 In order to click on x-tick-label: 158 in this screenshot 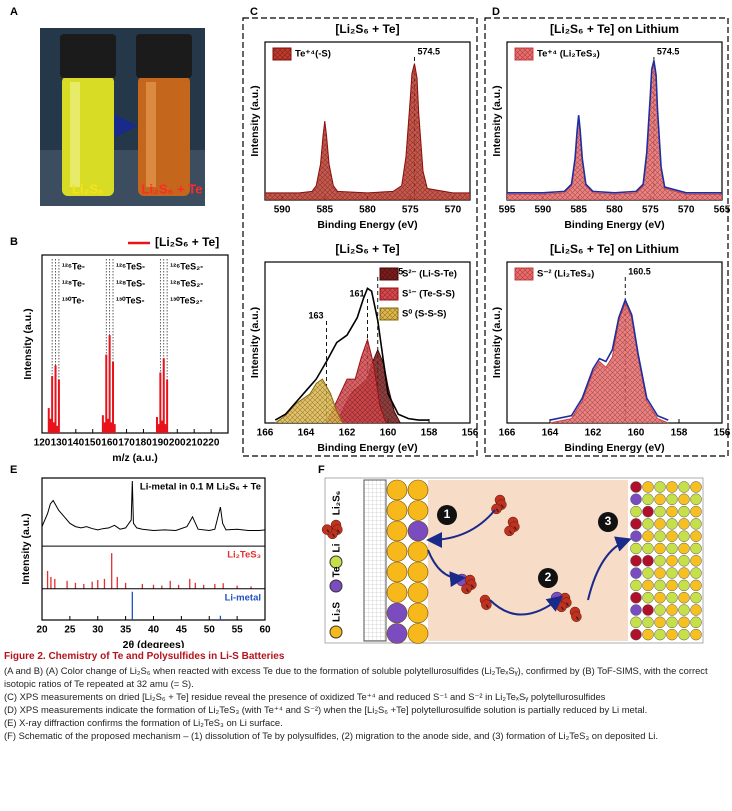, I will do `click(679, 433)`.